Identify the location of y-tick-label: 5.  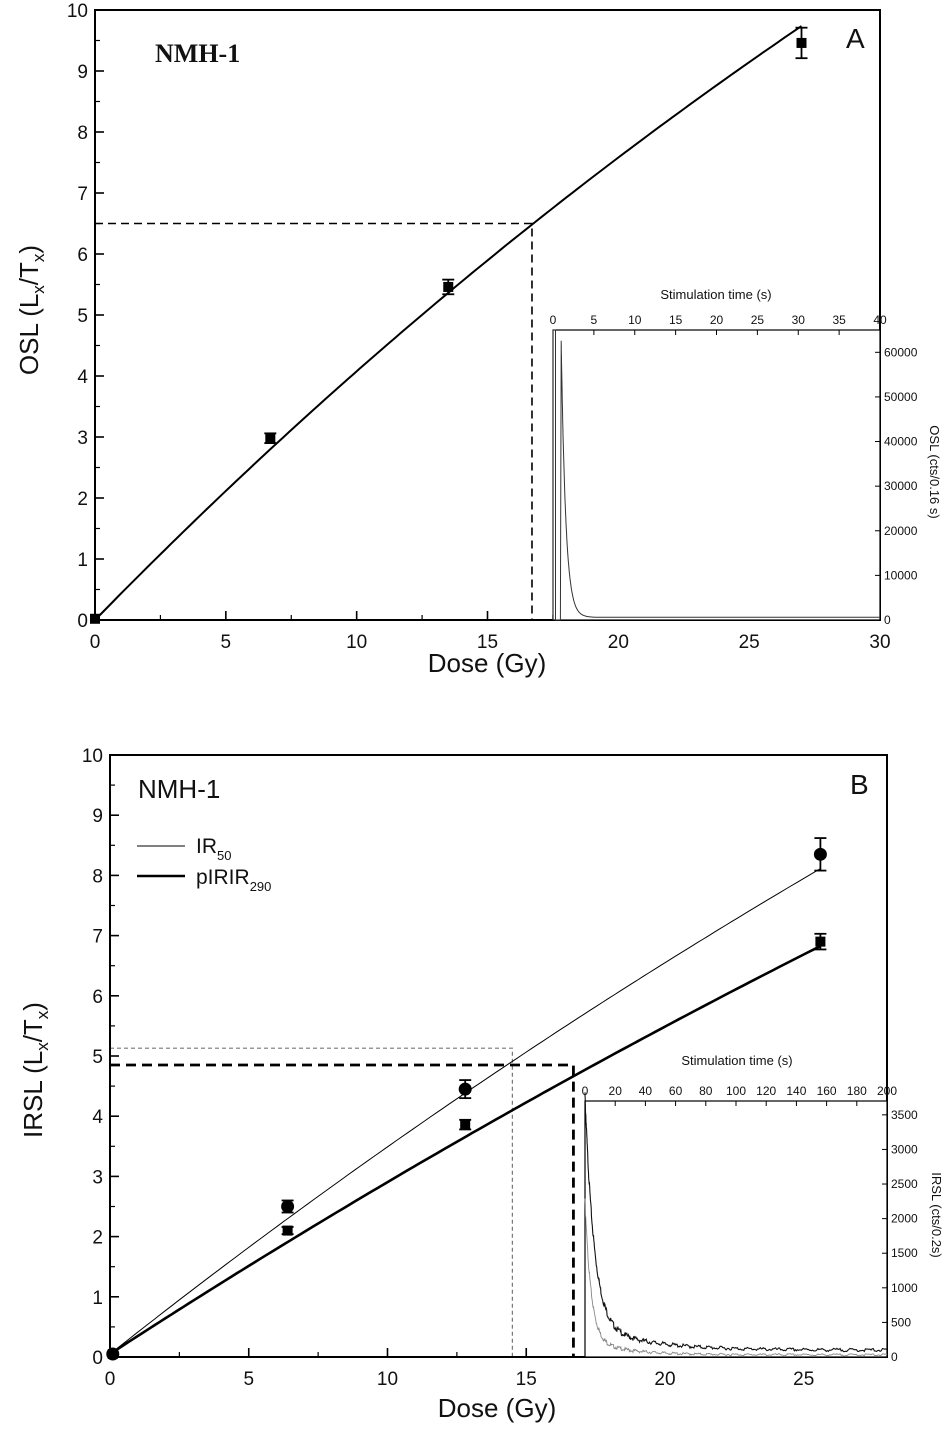
(97, 1057).